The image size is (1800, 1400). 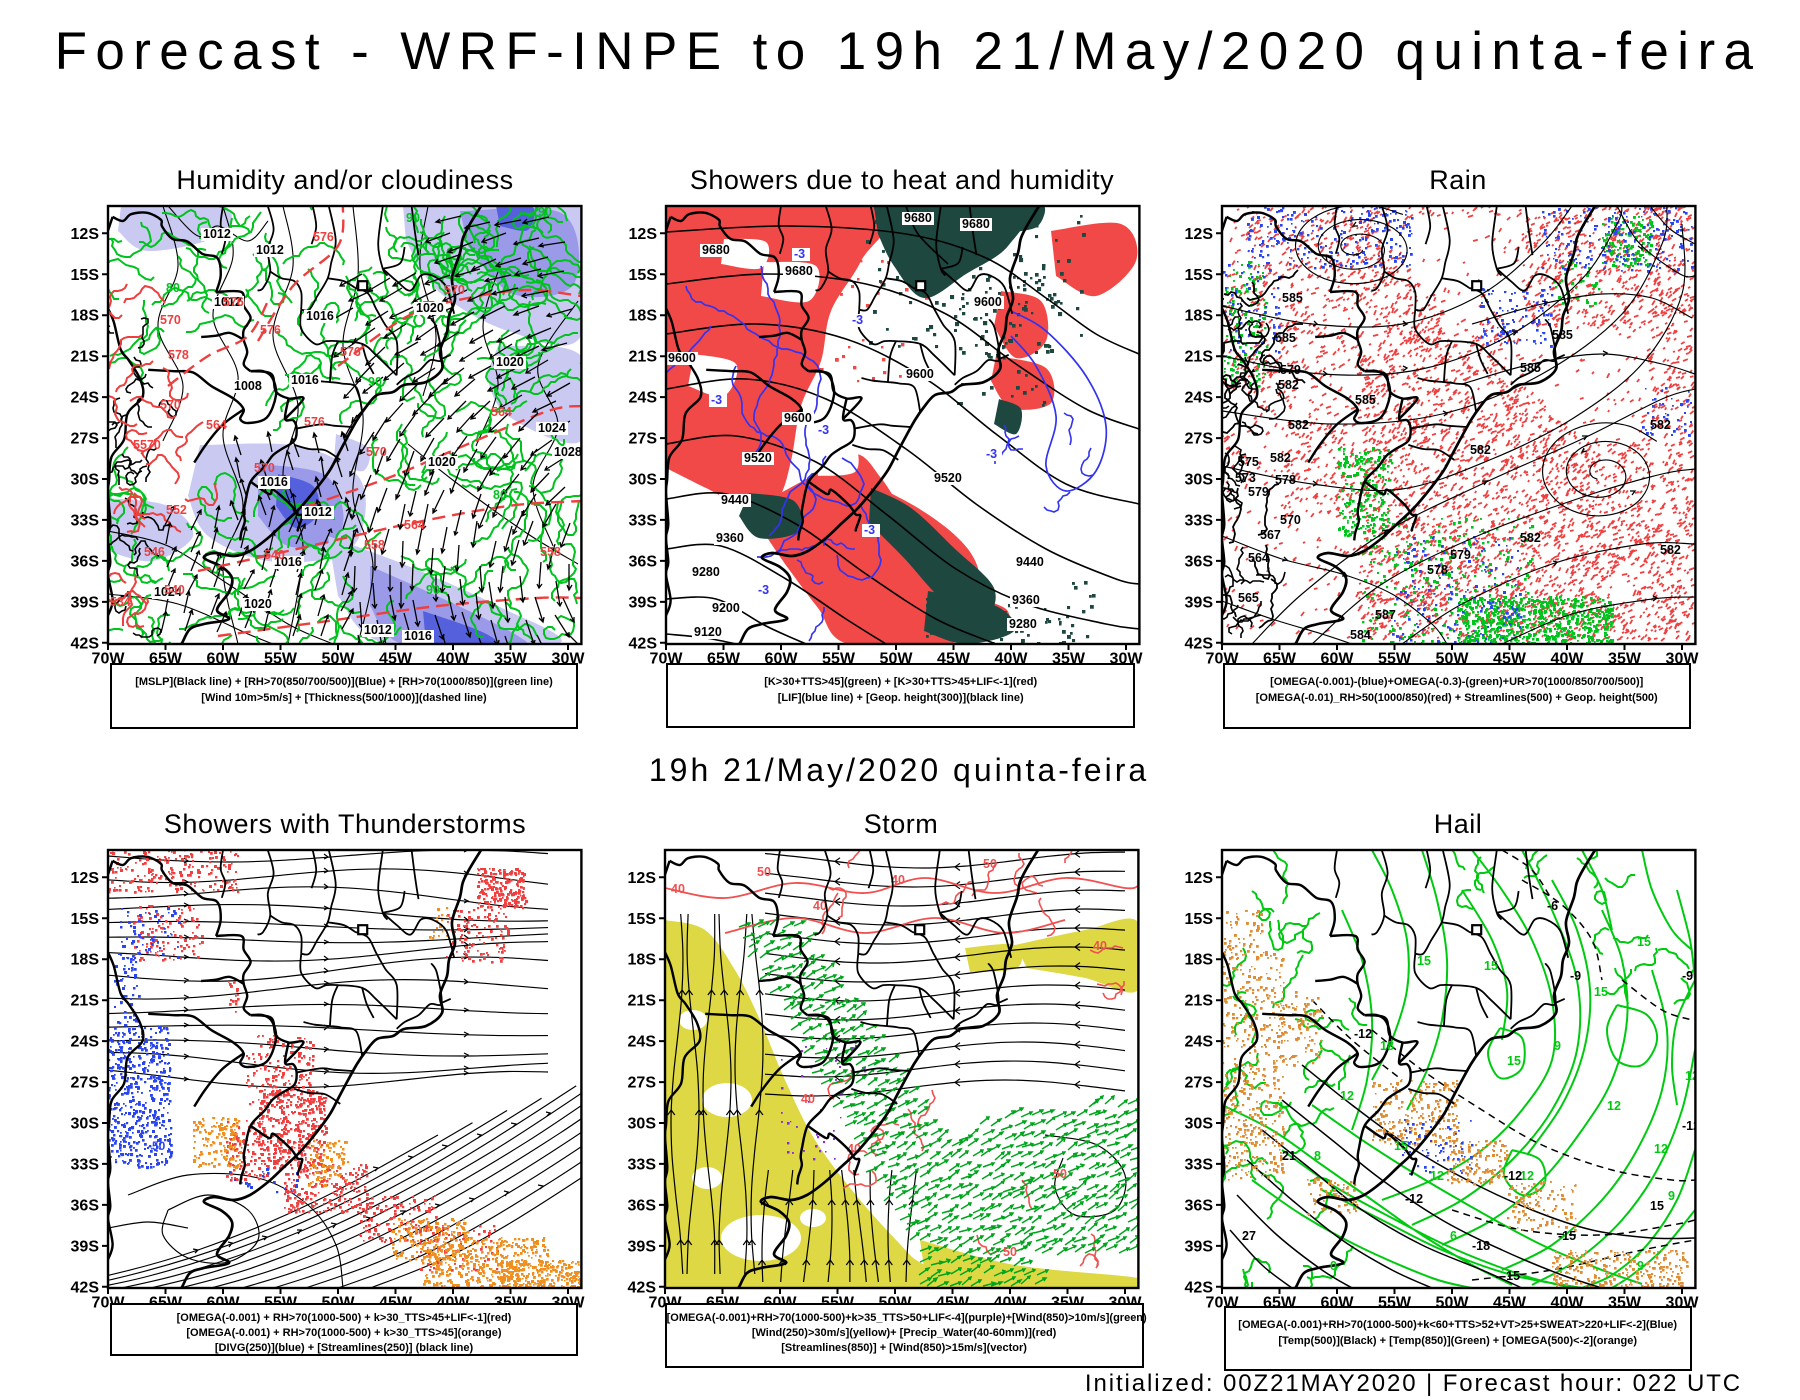 What do you see at coordinates (174, 590) in the screenshot?
I see `svg-text: 540` at bounding box center [174, 590].